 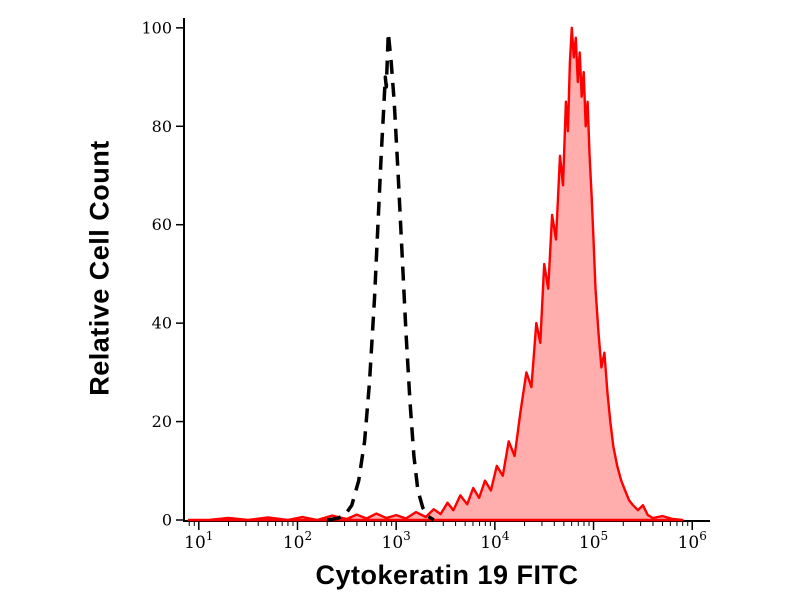 I want to click on y-axis-title: Relative Cell Count, so click(x=99, y=268).